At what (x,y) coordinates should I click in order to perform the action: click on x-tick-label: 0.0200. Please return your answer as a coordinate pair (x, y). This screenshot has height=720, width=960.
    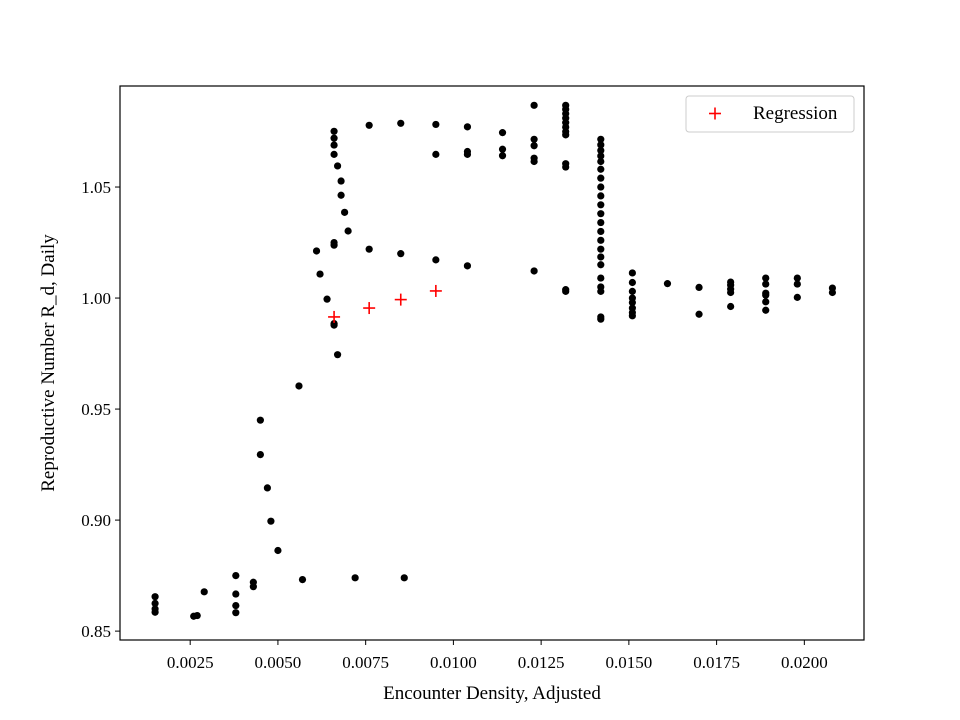
    Looking at the image, I should click on (804, 662).